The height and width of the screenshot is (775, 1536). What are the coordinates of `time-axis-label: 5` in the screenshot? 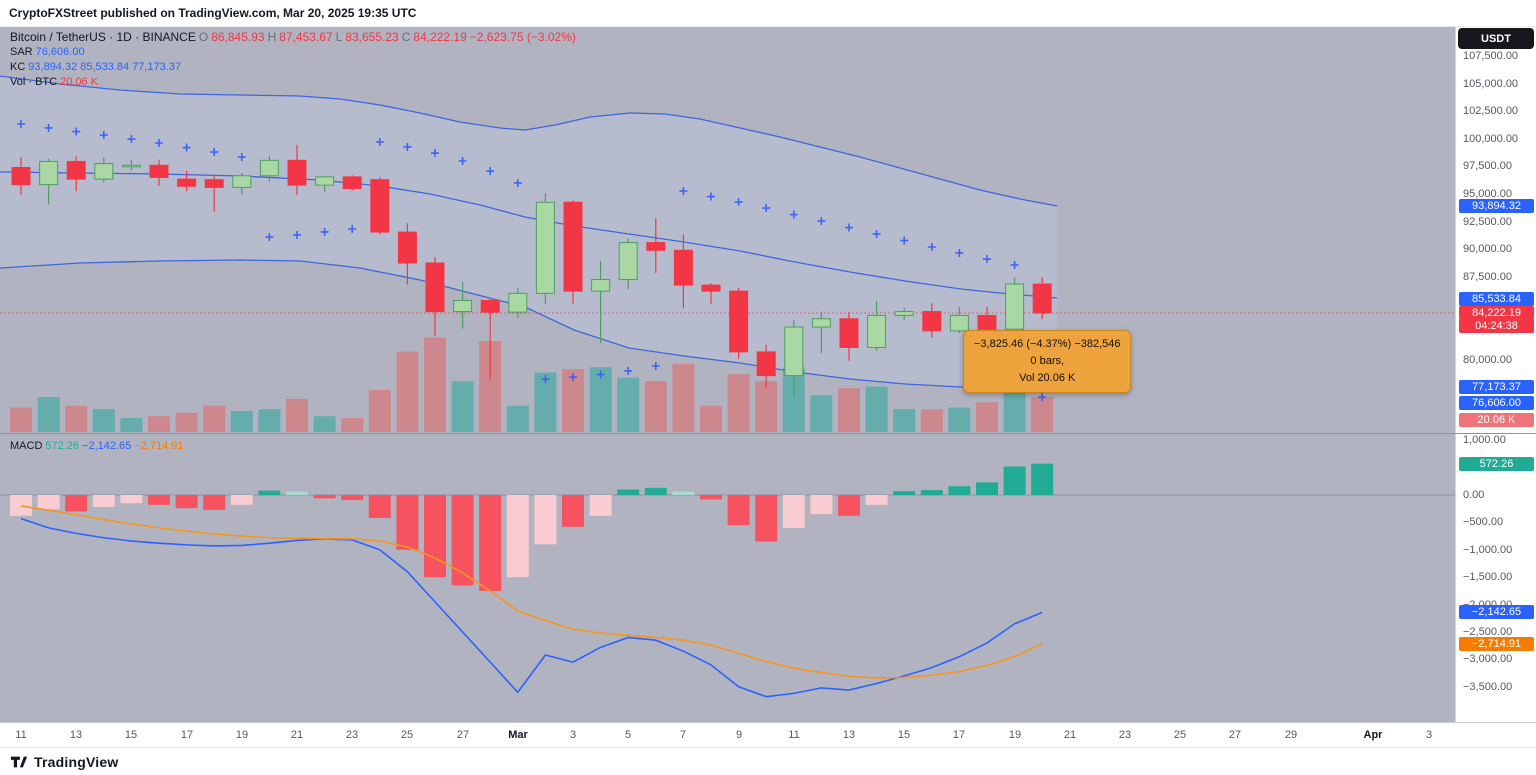 It's located at (628, 735).